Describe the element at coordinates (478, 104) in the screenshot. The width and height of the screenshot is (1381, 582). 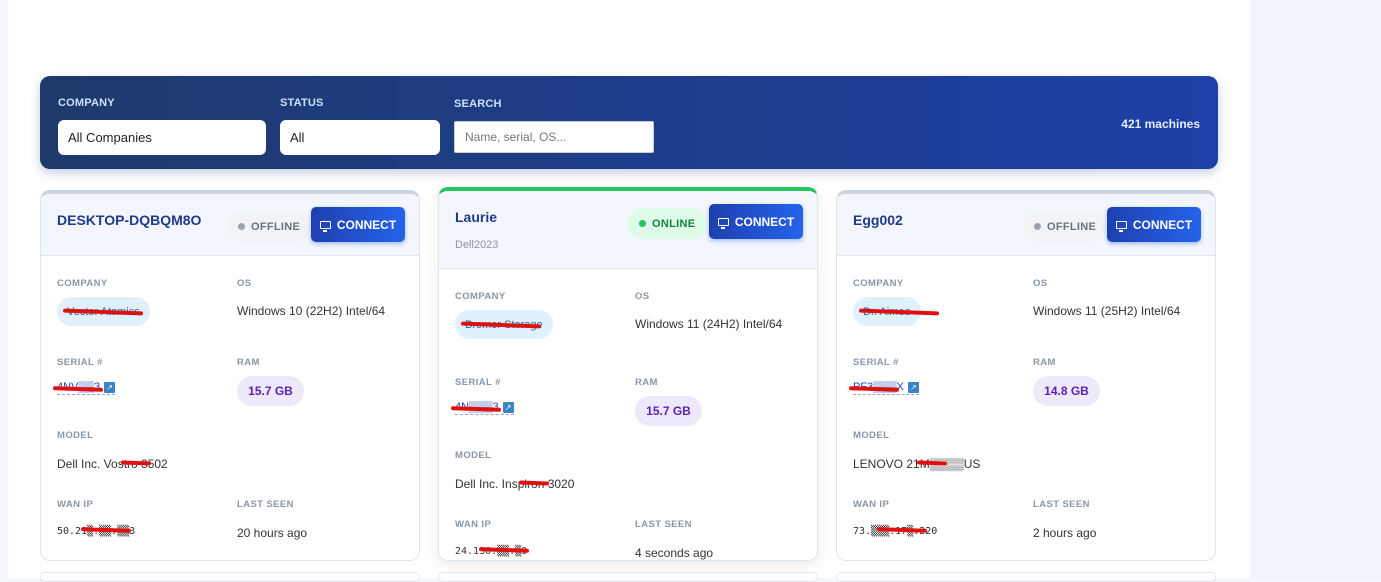
I see `search-label: SEARCH` at that location.